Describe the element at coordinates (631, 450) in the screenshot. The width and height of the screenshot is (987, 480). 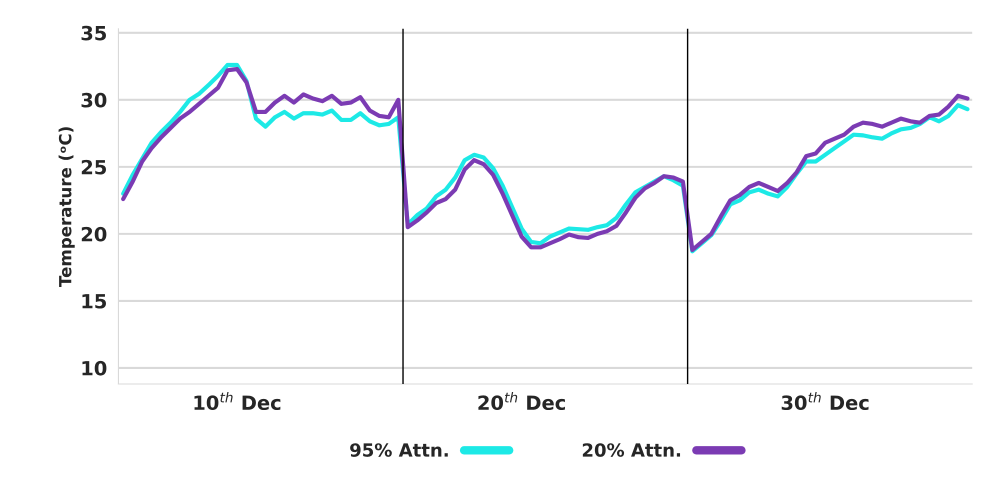
I see `legend-label: 20% Attn.` at that location.